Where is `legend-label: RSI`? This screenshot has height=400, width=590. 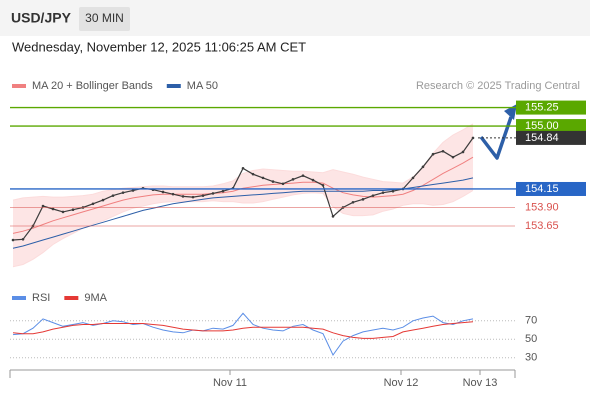 legend-label: RSI is located at coordinates (41, 298).